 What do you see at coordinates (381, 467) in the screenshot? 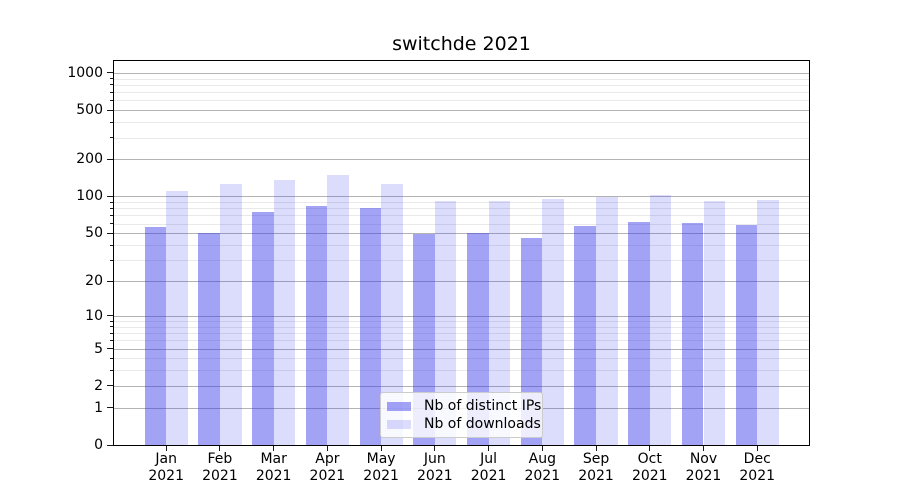
I see `x-tick-label: May 2021` at bounding box center [381, 467].